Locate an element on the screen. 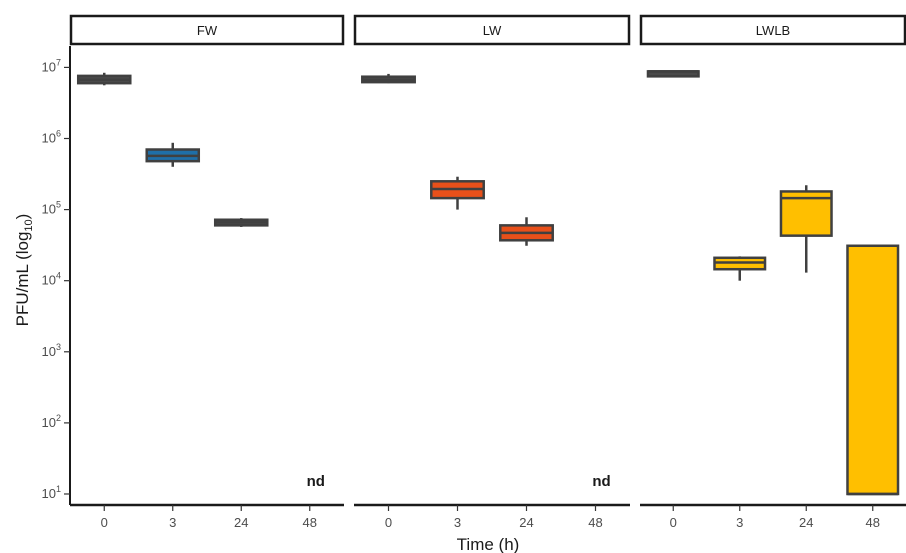  y-axis-title-close: ) is located at coordinates (22, 217).